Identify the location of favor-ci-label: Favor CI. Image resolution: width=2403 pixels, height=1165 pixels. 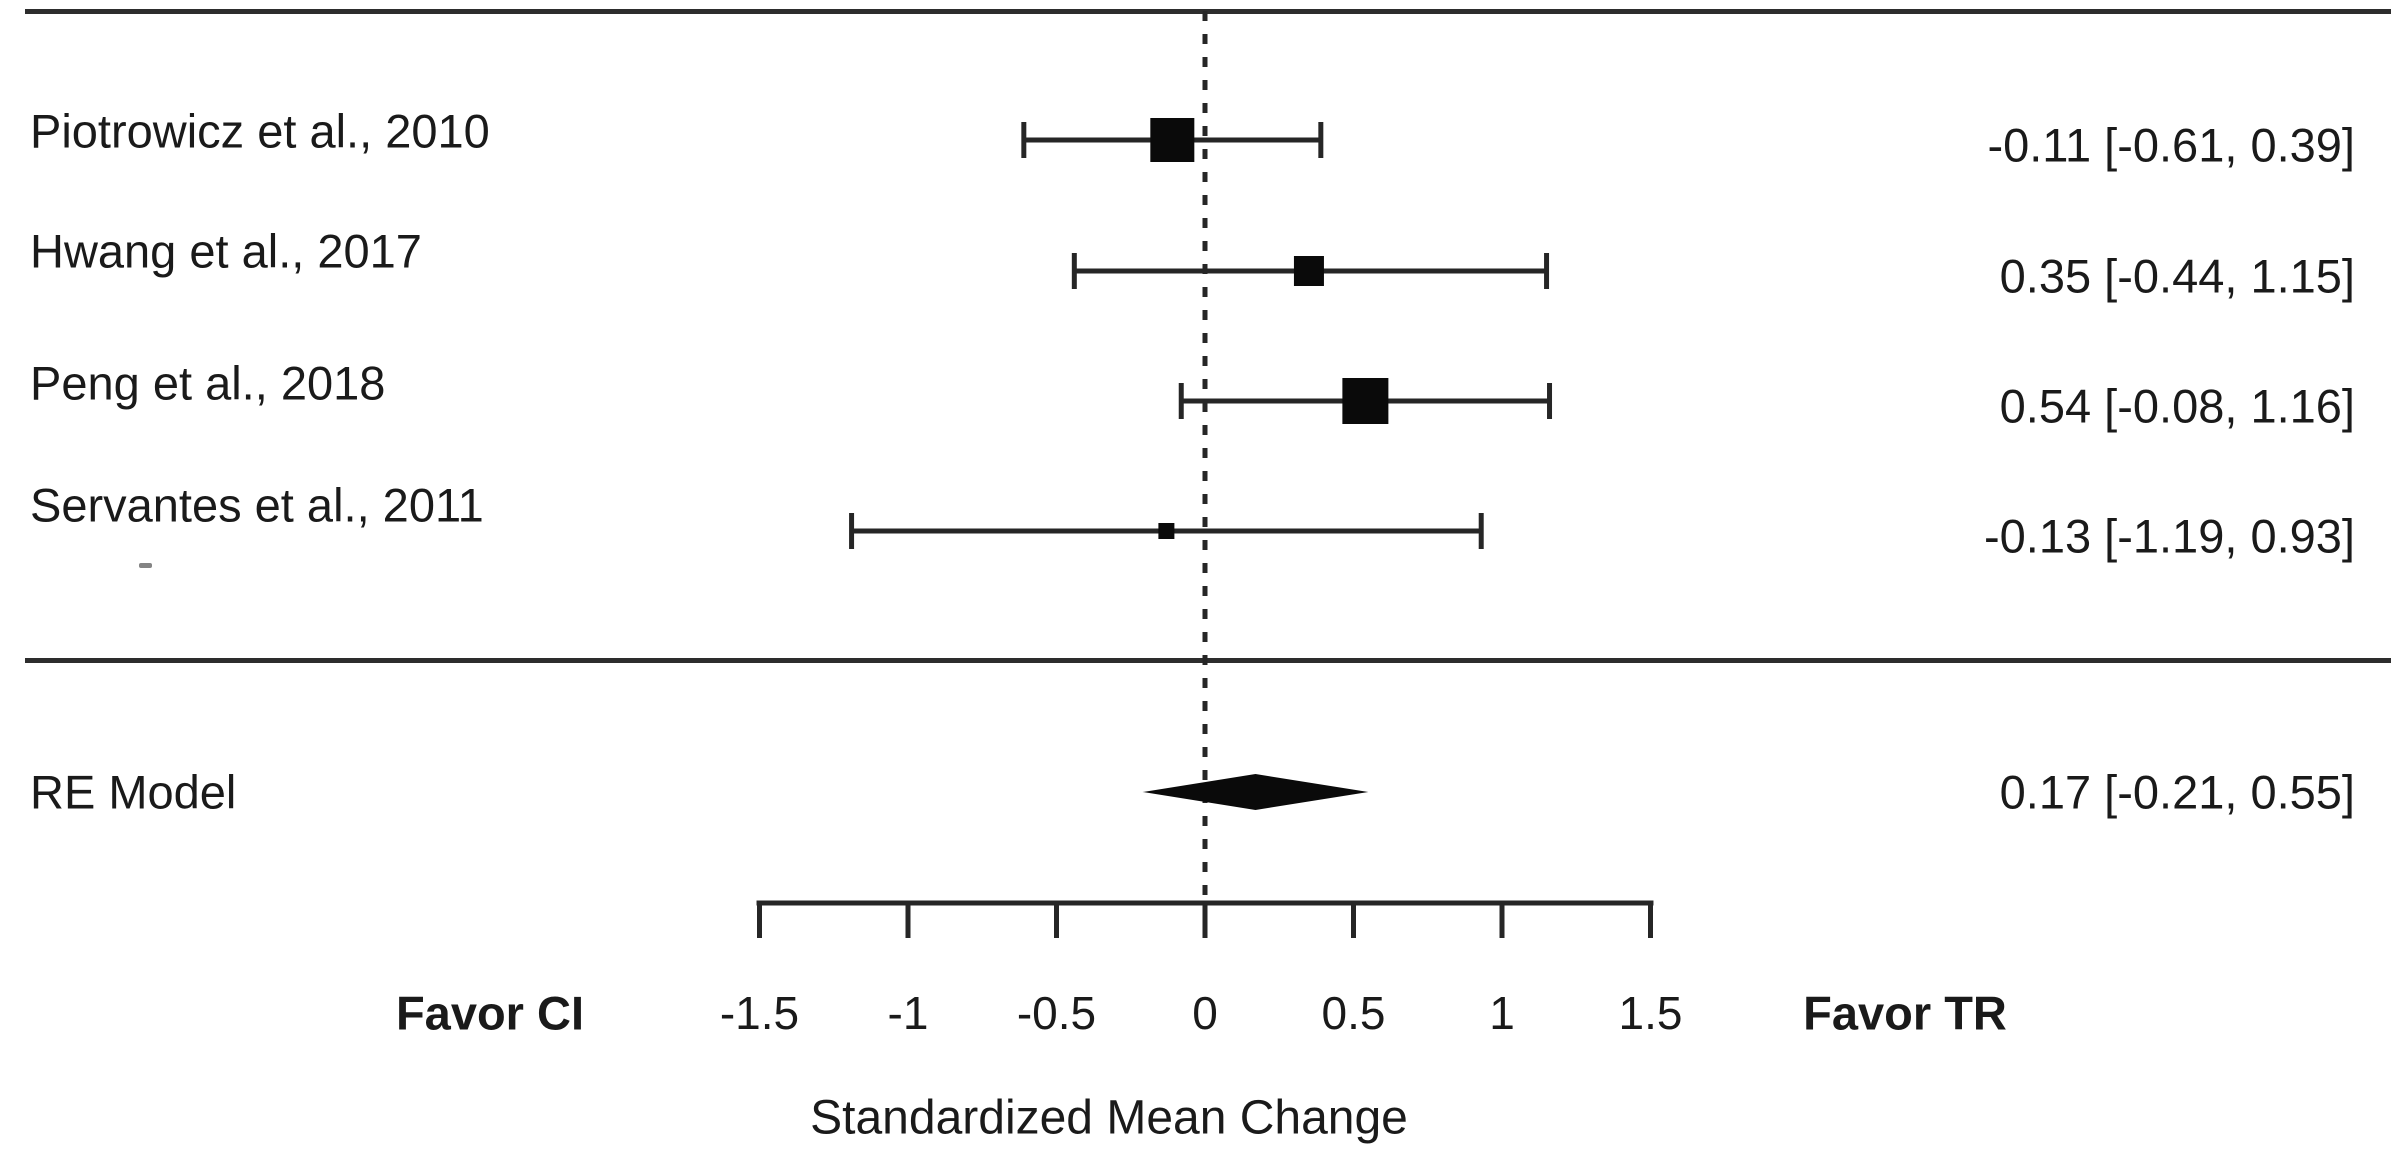
(490, 1013).